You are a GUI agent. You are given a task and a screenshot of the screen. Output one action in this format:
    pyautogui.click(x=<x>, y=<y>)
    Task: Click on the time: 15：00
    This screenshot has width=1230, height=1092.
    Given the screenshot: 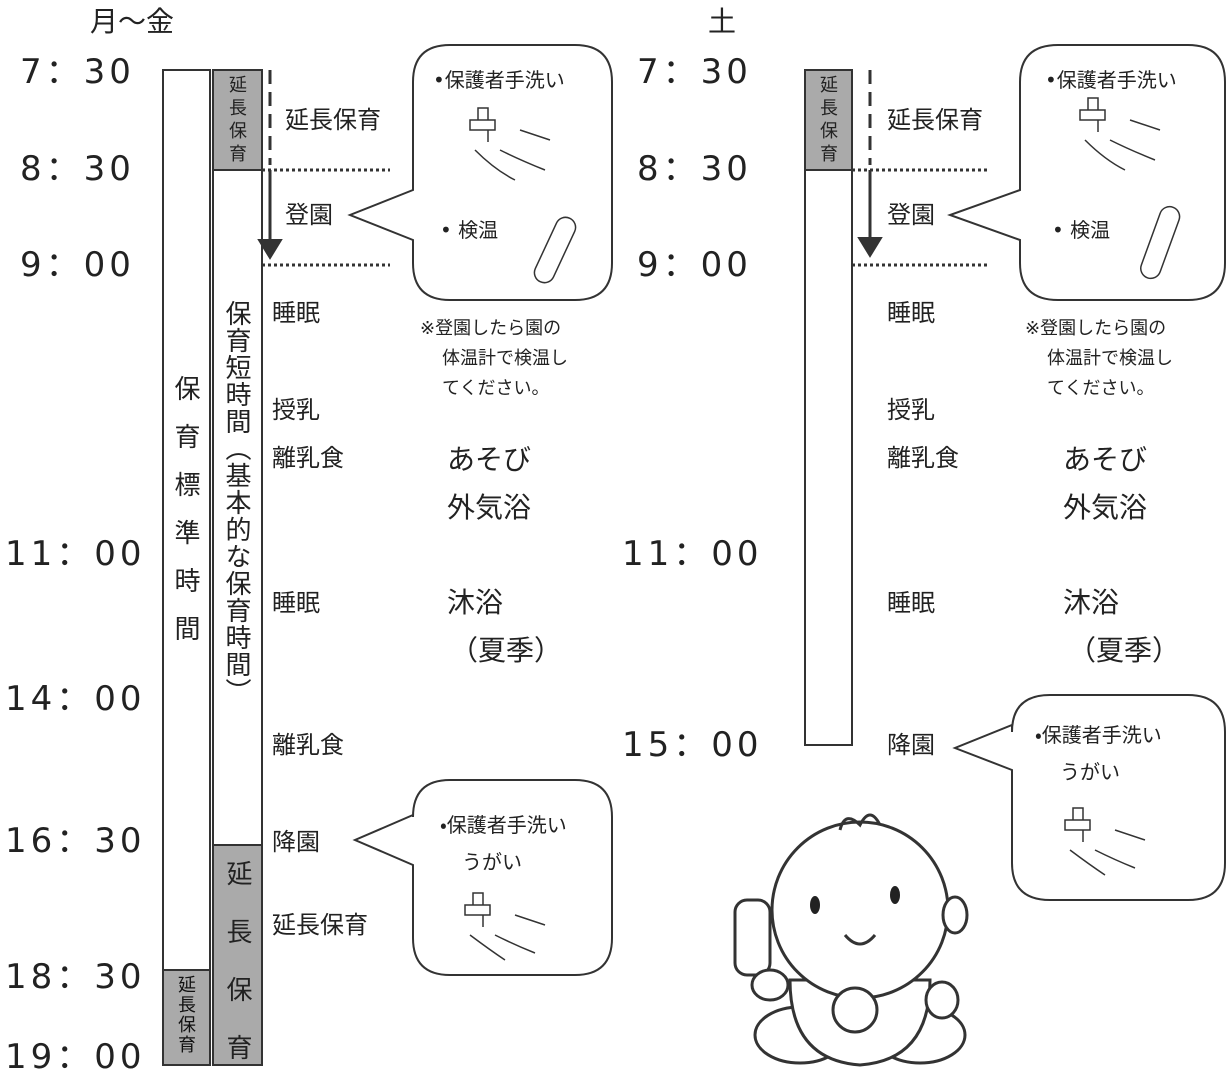 What is the action you would take?
    pyautogui.click(x=692, y=745)
    